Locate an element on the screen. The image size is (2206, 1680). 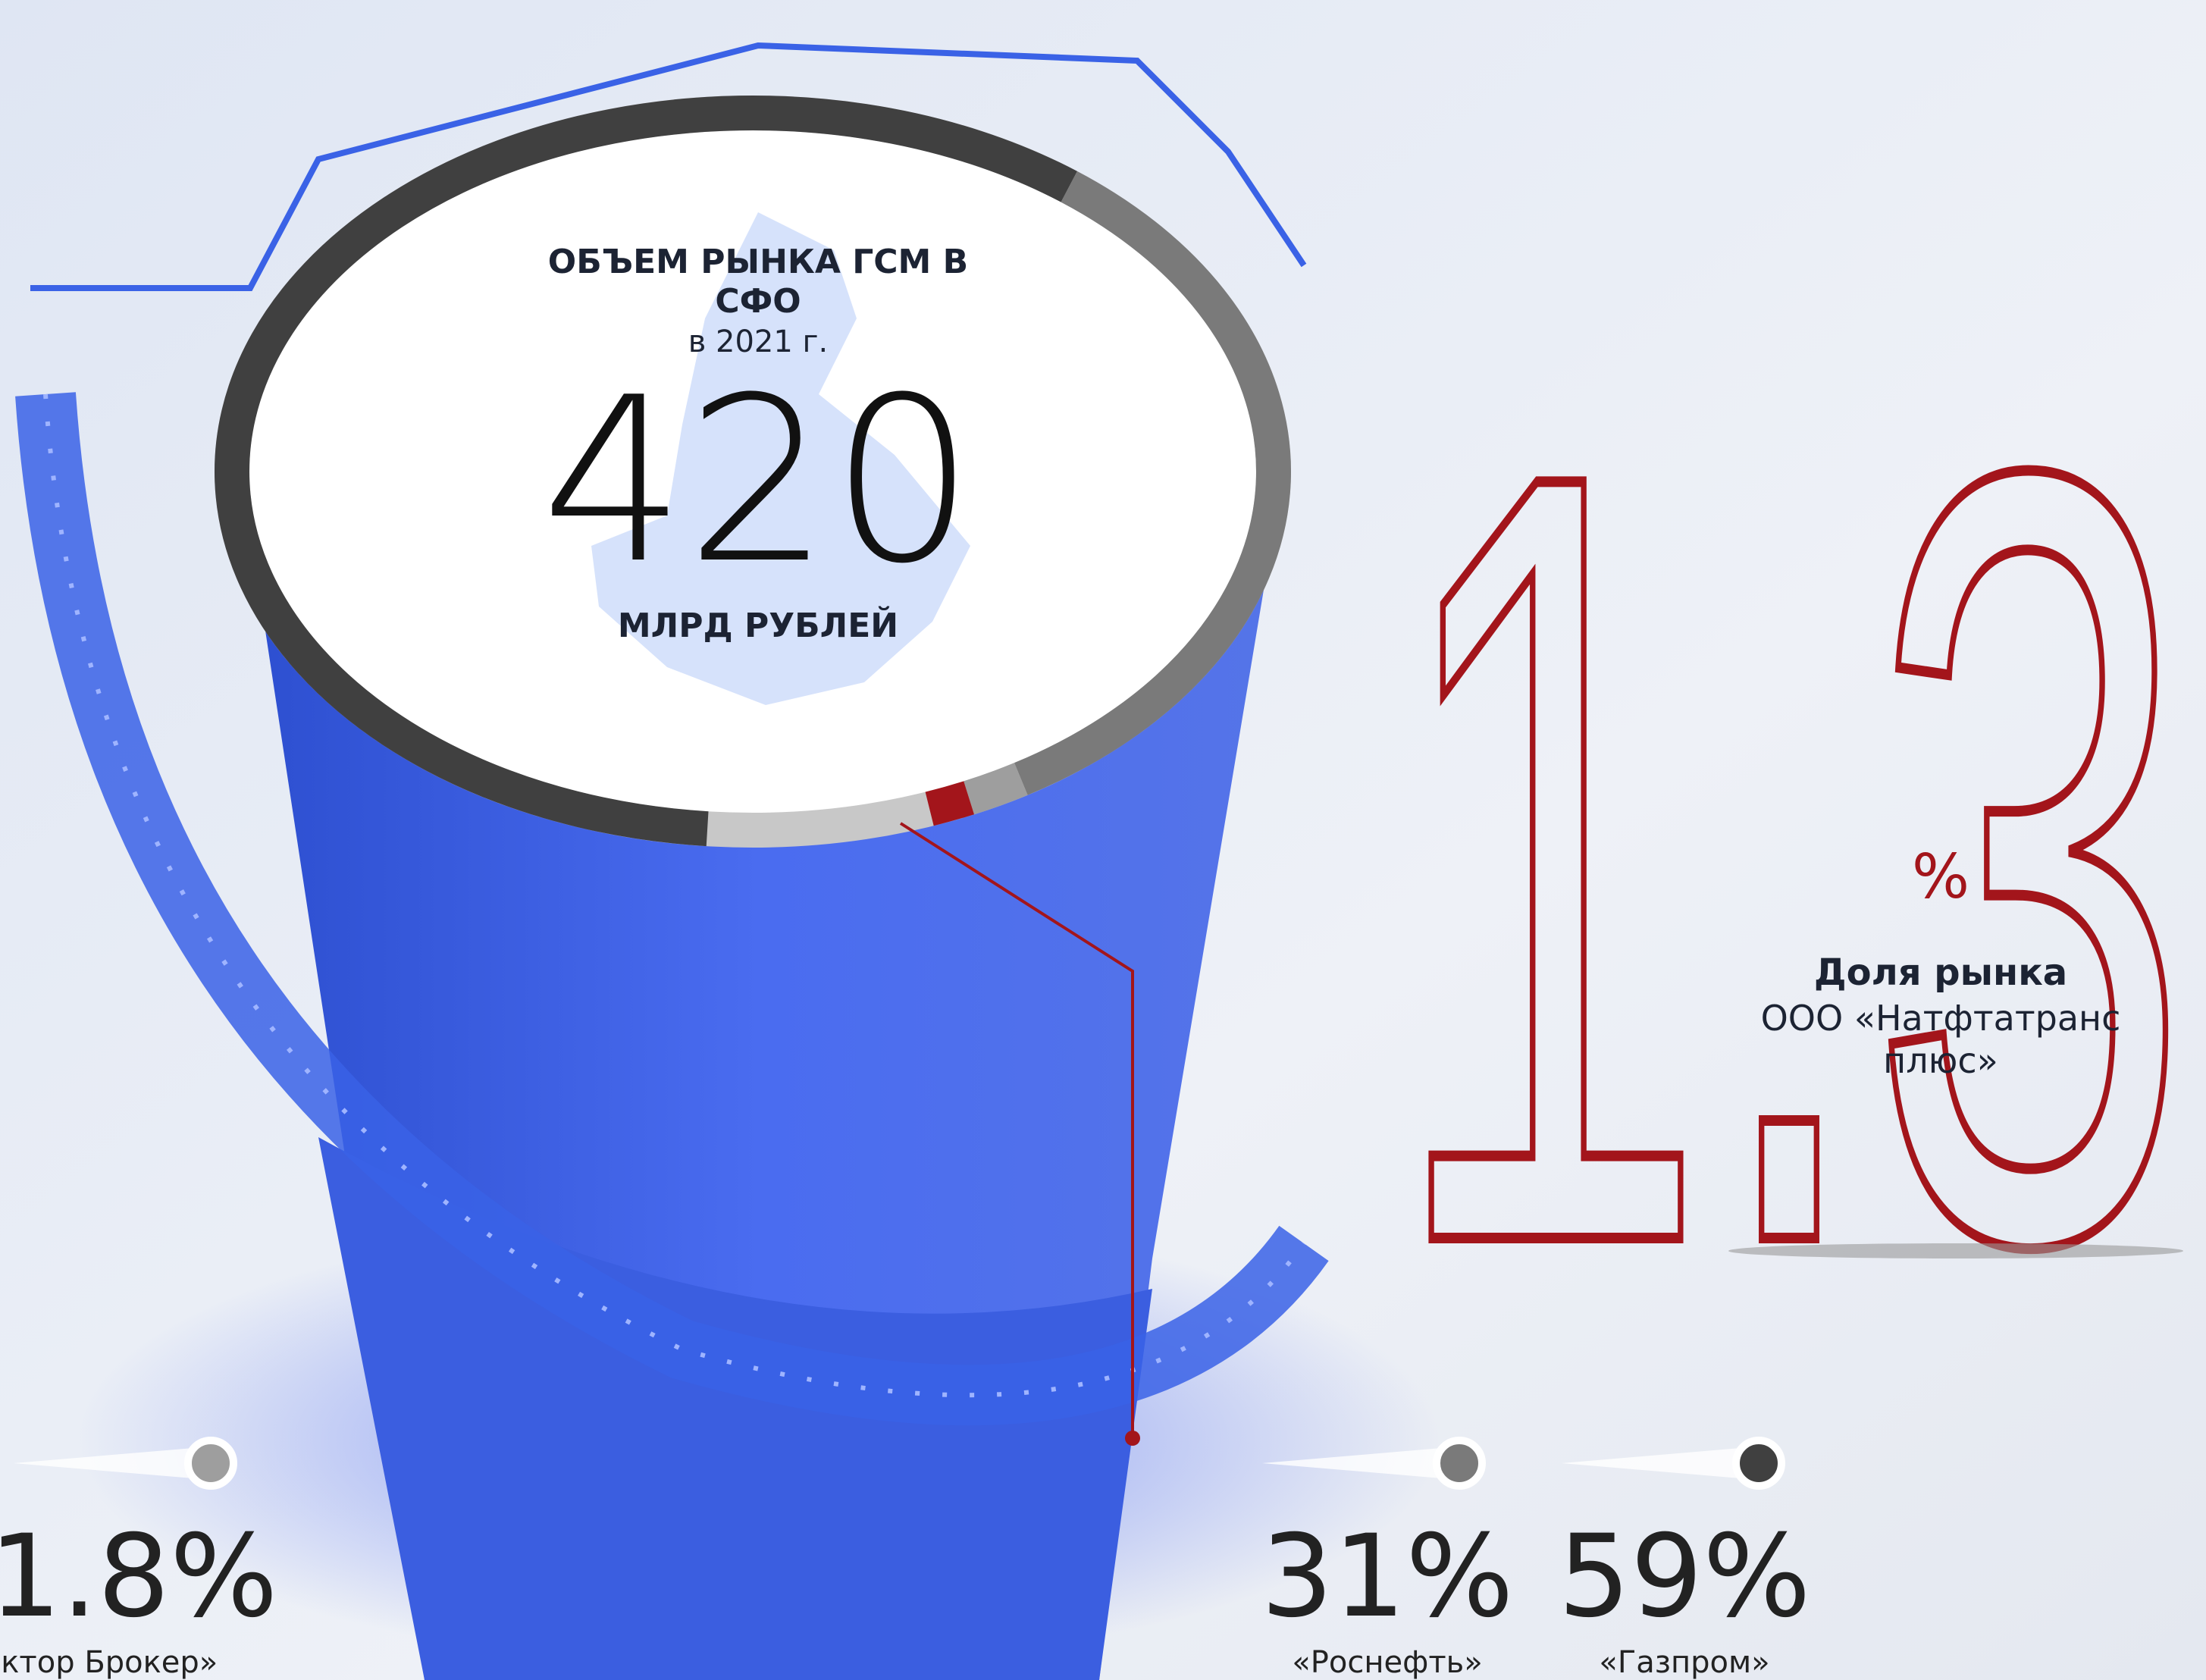
region-map is located at coordinates (780, 458).